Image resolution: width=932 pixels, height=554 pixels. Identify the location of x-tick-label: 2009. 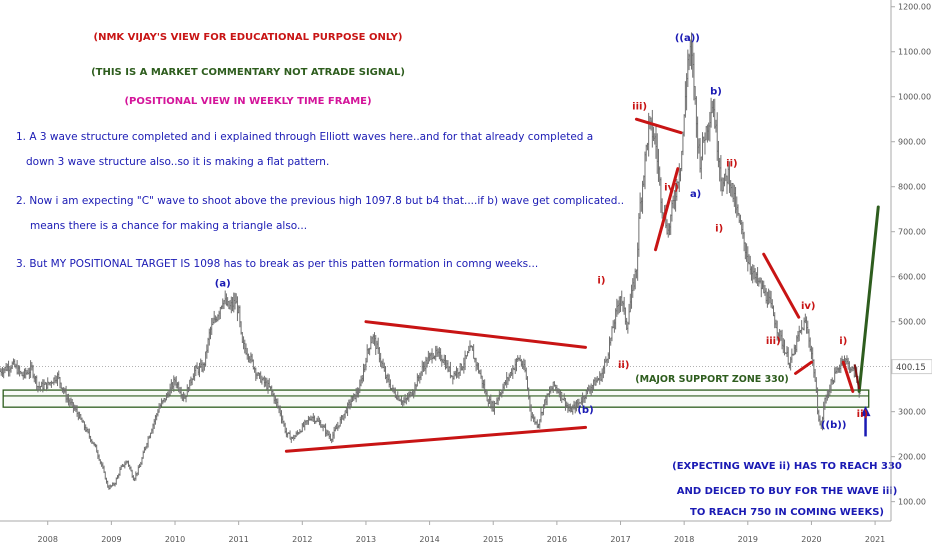
(111, 539).